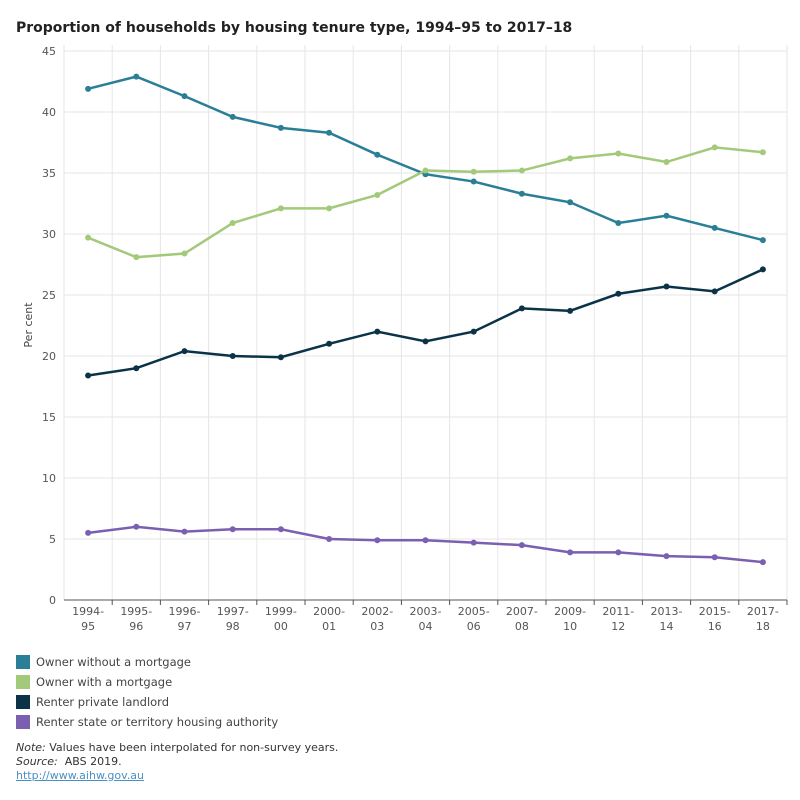 The width and height of the screenshot is (800, 800). I want to click on y-tick-label: 40, so click(49, 112).